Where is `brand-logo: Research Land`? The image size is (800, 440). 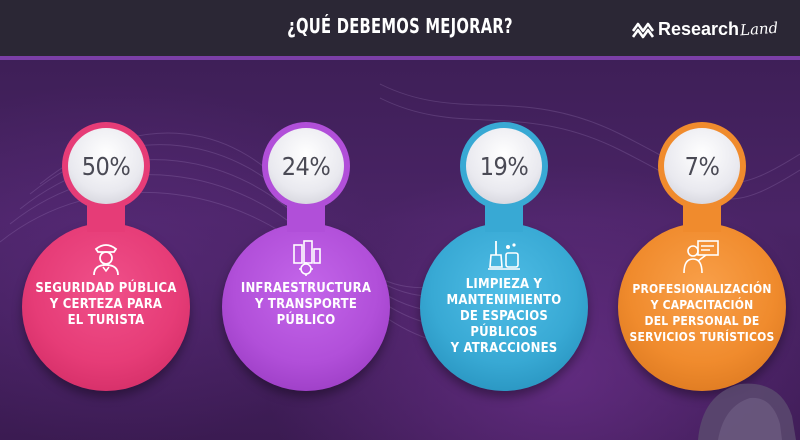 brand-logo: Research Land is located at coordinates (705, 29).